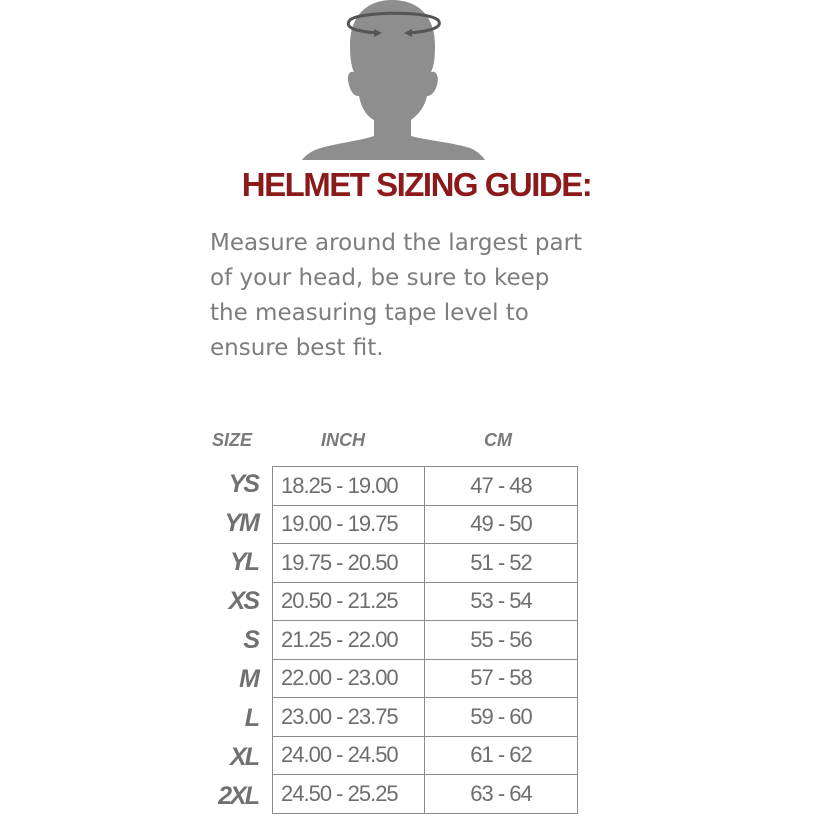  I want to click on inch-cell: 21.25 - 22.00, so click(348, 640).